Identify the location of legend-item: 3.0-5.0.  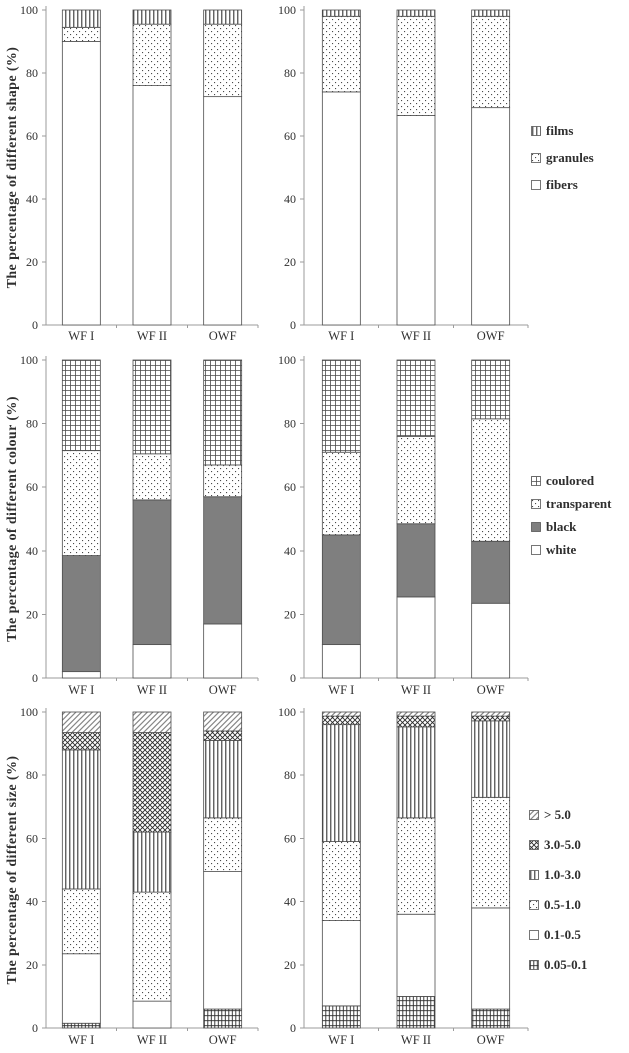
(558, 845).